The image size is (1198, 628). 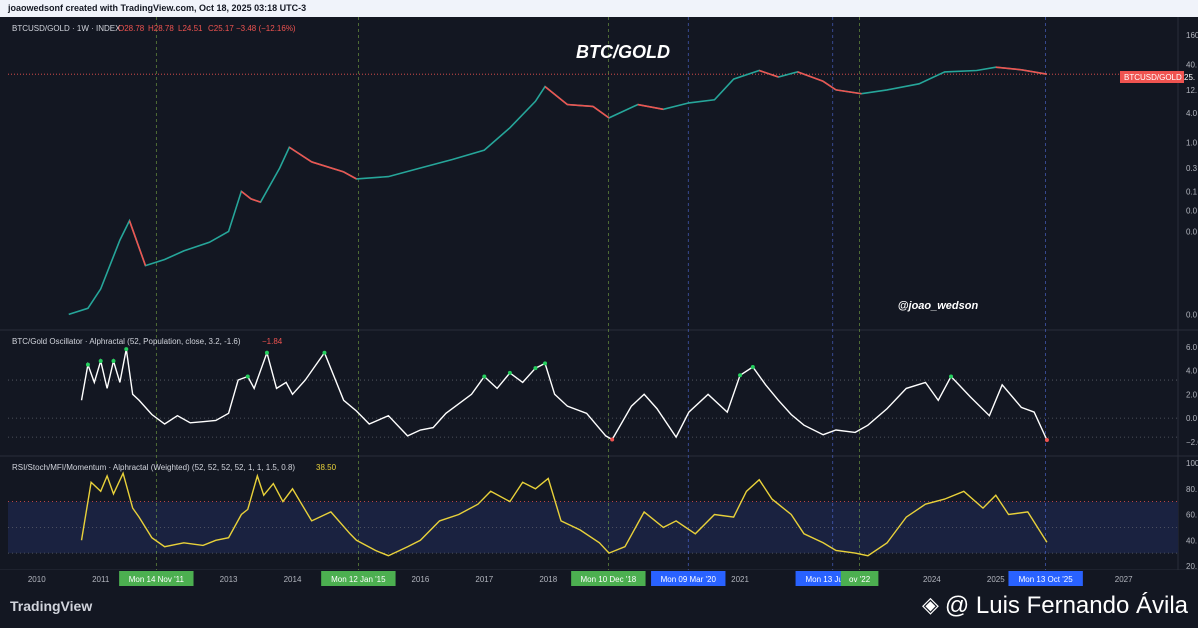 I want to click on x-tick-label: 2014, so click(x=293, y=579).